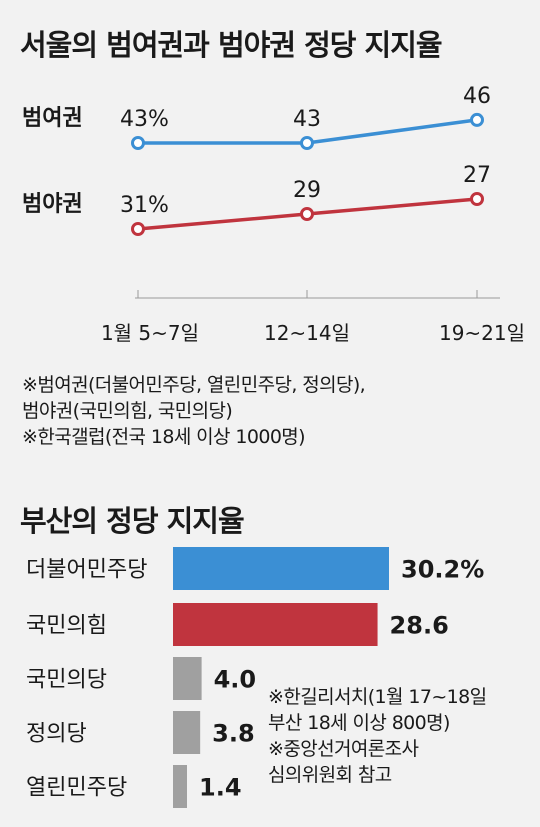 This screenshot has width=540, height=827. Describe the element at coordinates (144, 119) in the screenshot. I see `data-label: 43%` at that location.